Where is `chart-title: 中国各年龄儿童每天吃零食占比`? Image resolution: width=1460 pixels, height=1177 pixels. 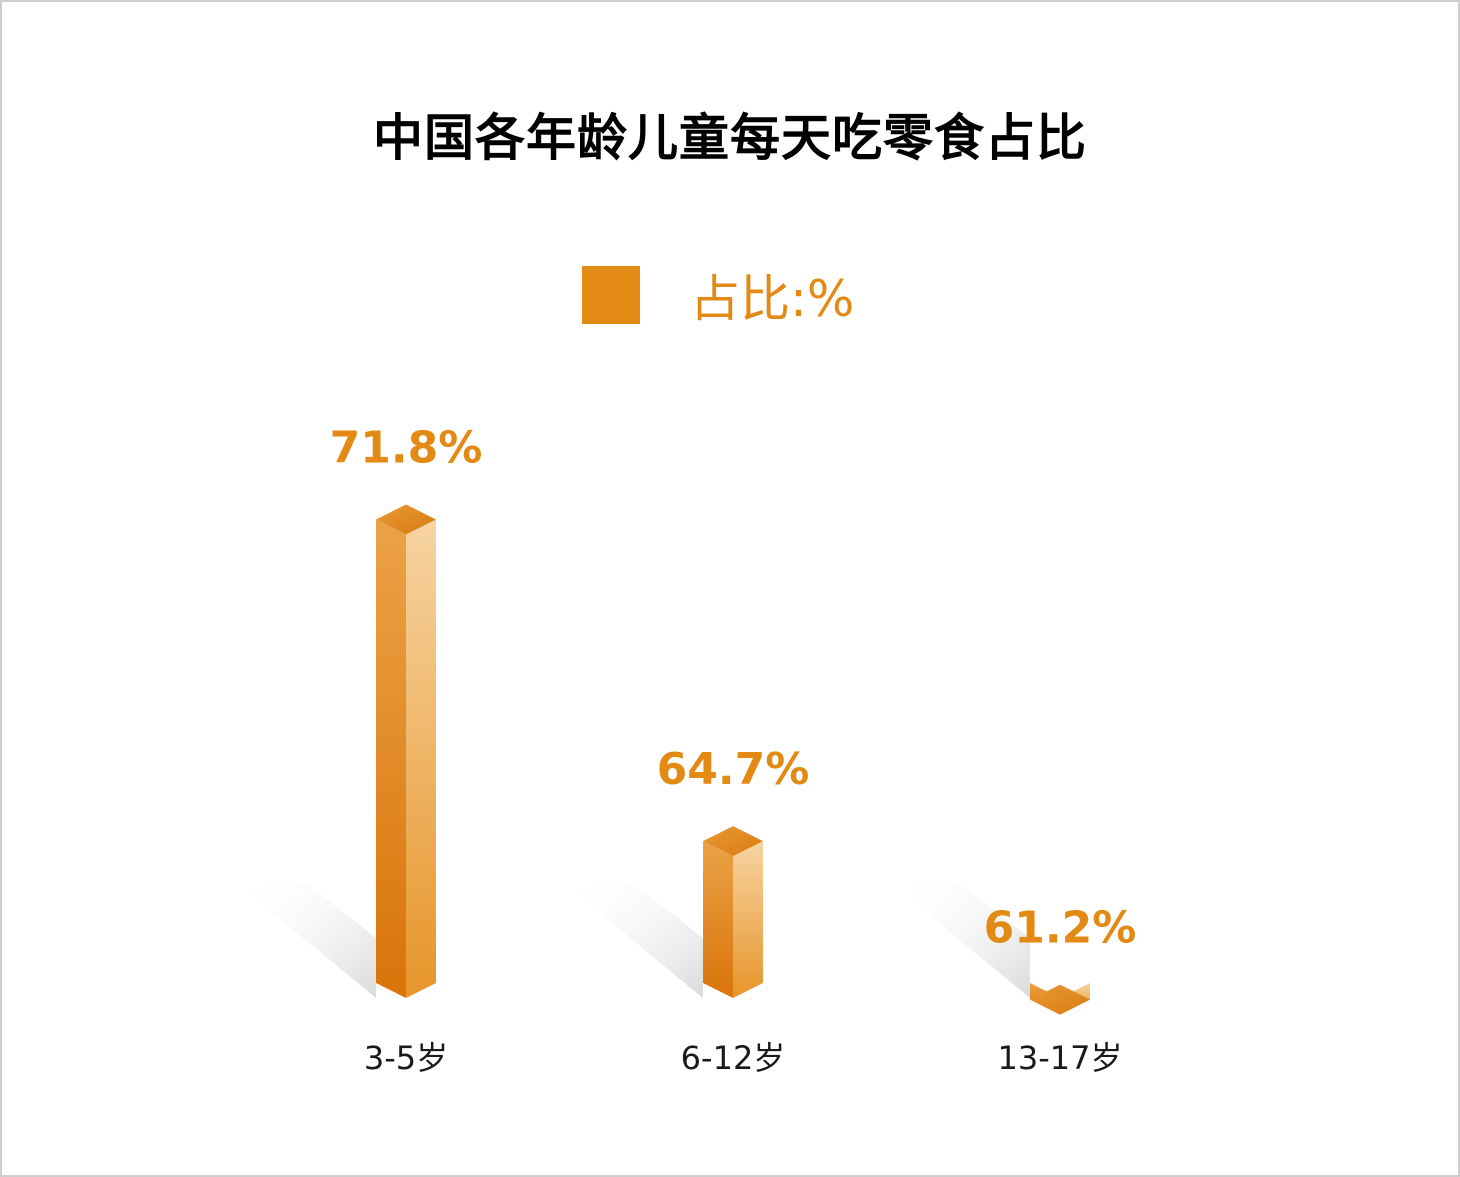 chart-title: 中国各年龄儿童每天吃零食占比 is located at coordinates (730, 138).